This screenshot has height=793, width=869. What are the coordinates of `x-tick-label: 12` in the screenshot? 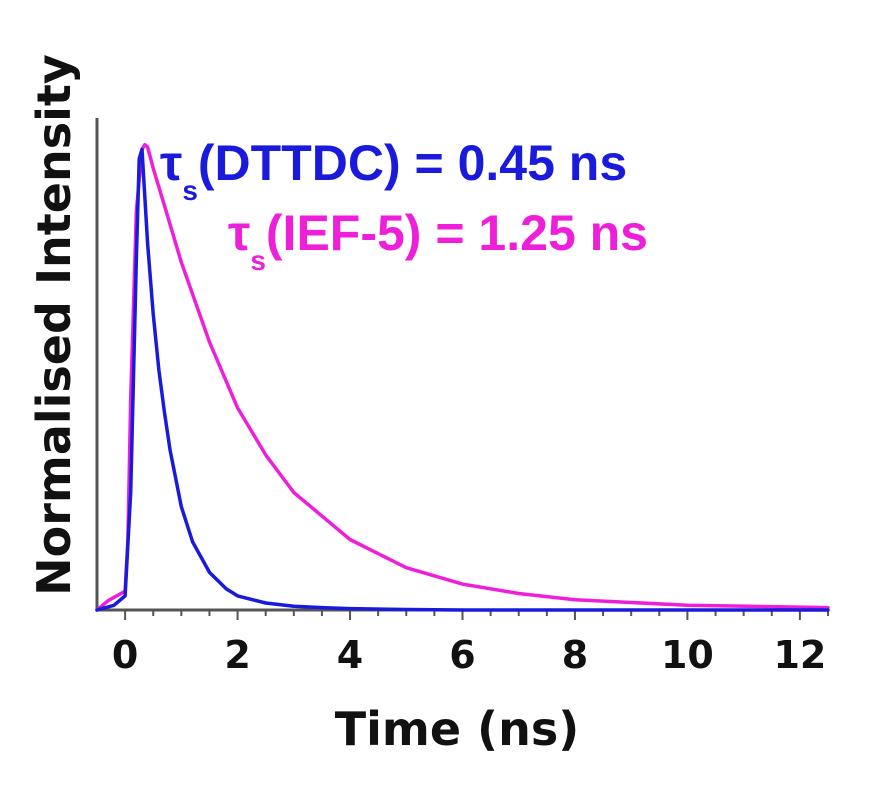 It's located at (799, 655).